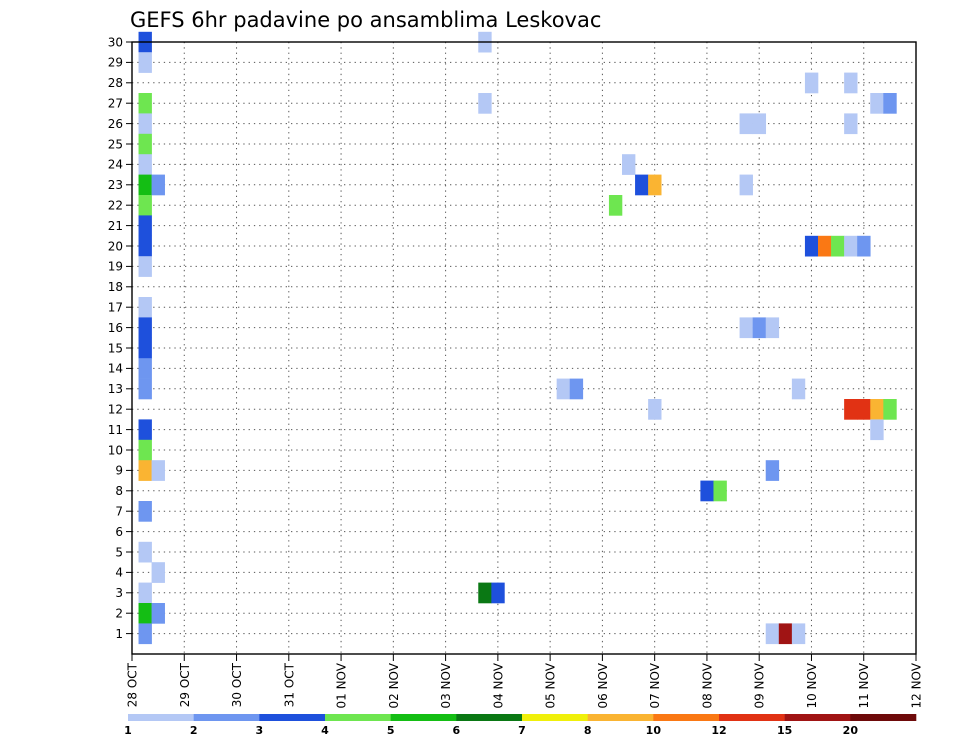 The width and height of the screenshot is (960, 742). Describe the element at coordinates (115, 369) in the screenshot. I see `y-tick-label-14: 14` at that location.